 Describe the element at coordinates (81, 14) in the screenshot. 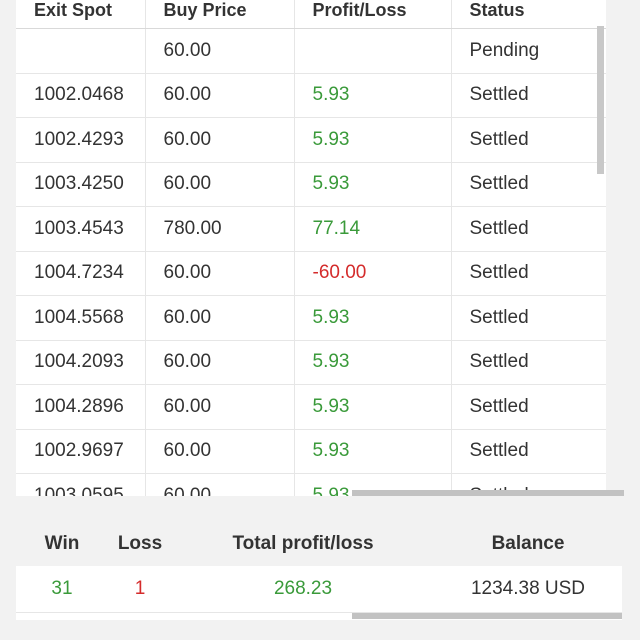

I see `header-exit-spot: Exit Spot` at that location.